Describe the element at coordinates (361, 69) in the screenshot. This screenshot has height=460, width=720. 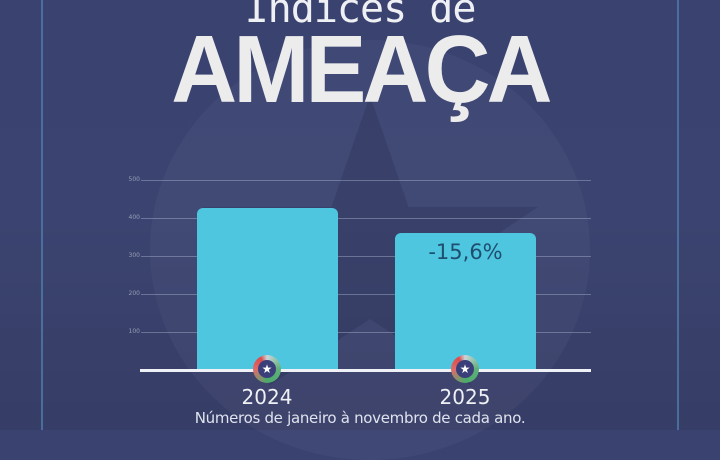
I see `page-title: AMEAÇA` at that location.